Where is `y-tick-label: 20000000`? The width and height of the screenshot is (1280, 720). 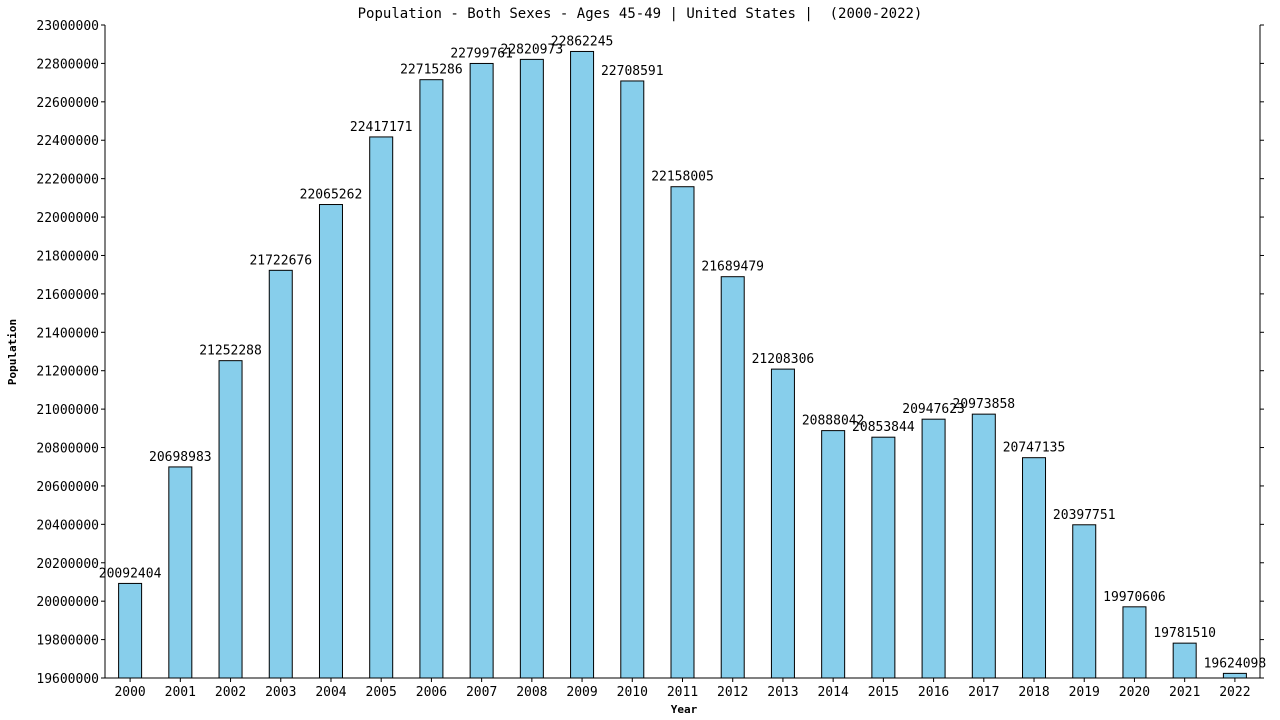
y-tick-label: 20000000 is located at coordinates (67, 602).